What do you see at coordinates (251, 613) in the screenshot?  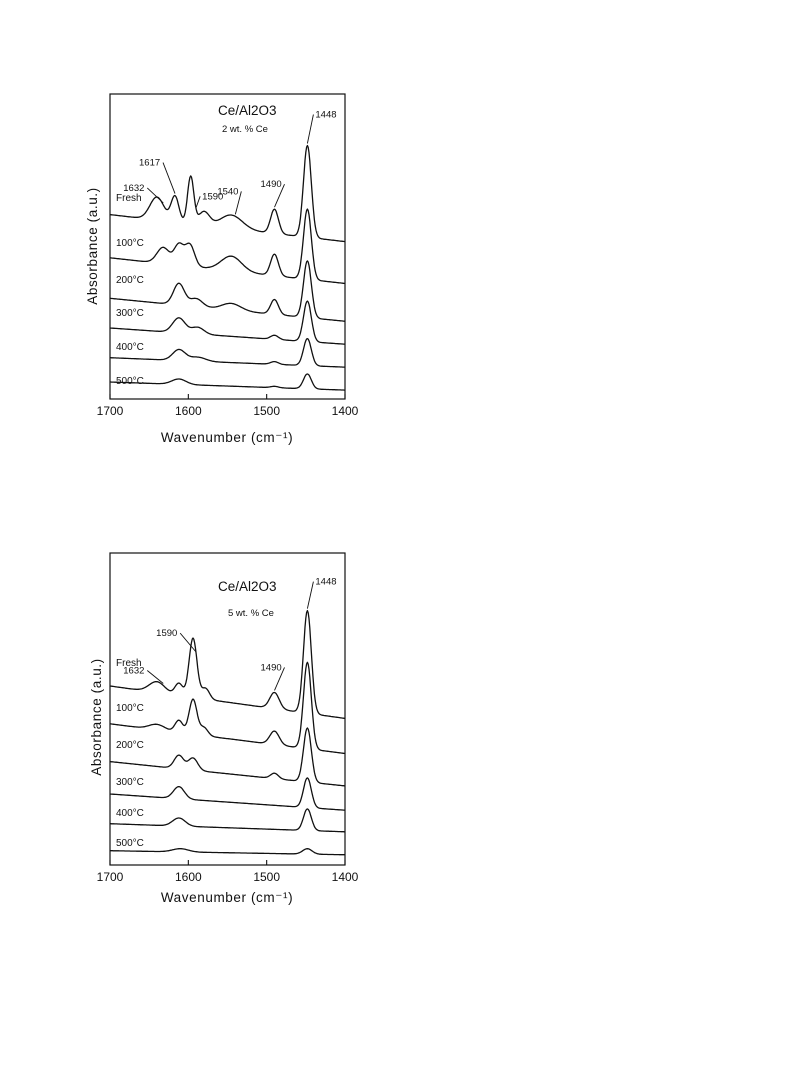 I see `chart-subtitle: 5 wt. % Ce` at bounding box center [251, 613].